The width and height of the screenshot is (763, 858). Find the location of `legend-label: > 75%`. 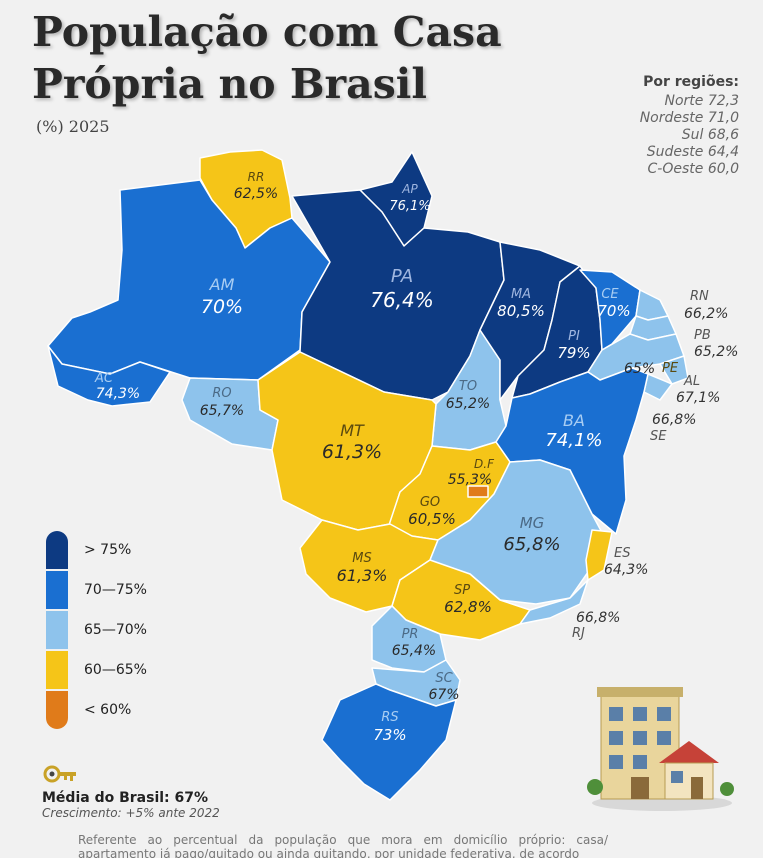

legend-label: > 75% is located at coordinates (108, 550).